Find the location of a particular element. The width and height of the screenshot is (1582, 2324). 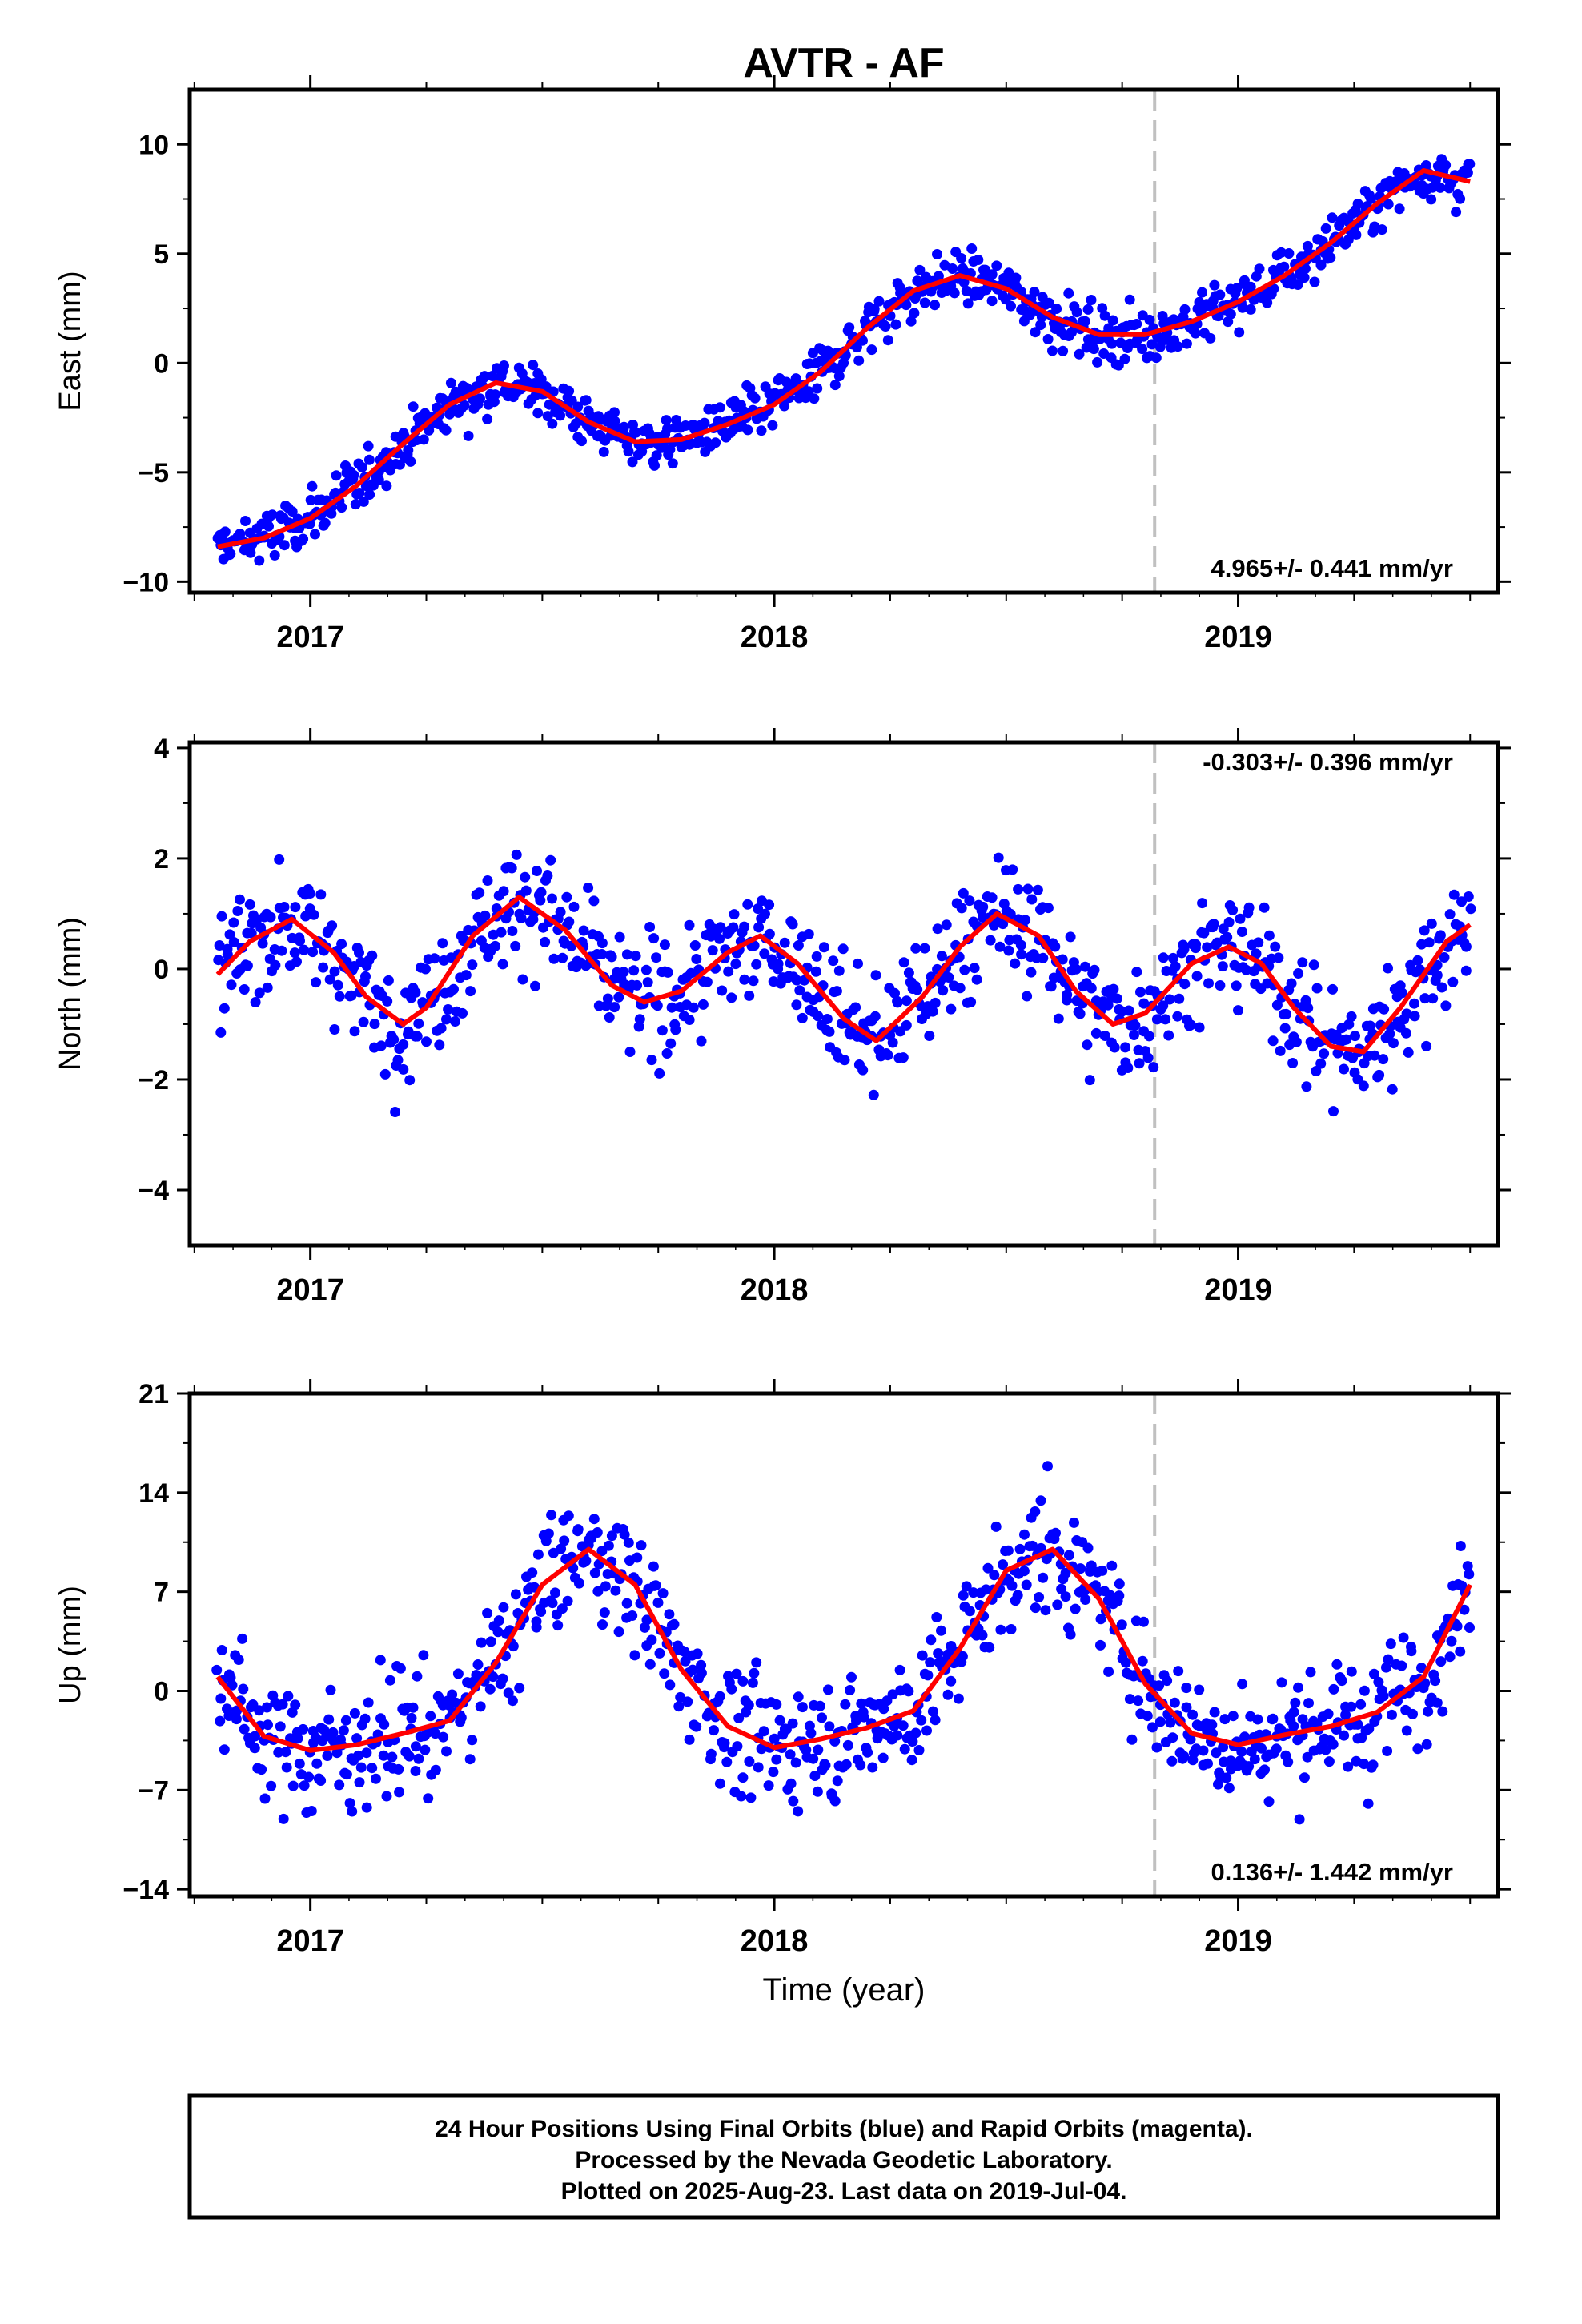

up-y-axis-label: Up (mm) is located at coordinates (70, 1645).